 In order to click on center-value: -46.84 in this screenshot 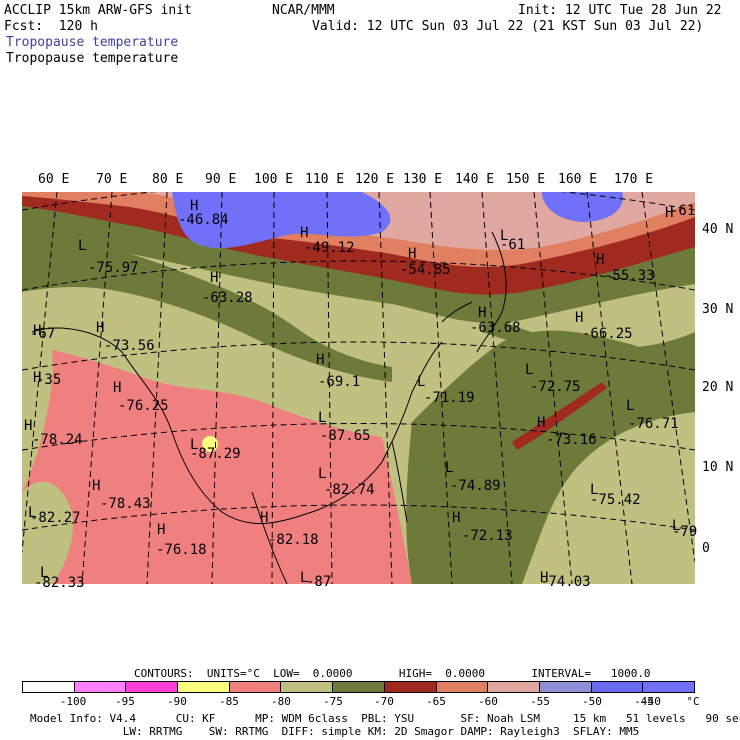, I will do `click(203, 220)`.